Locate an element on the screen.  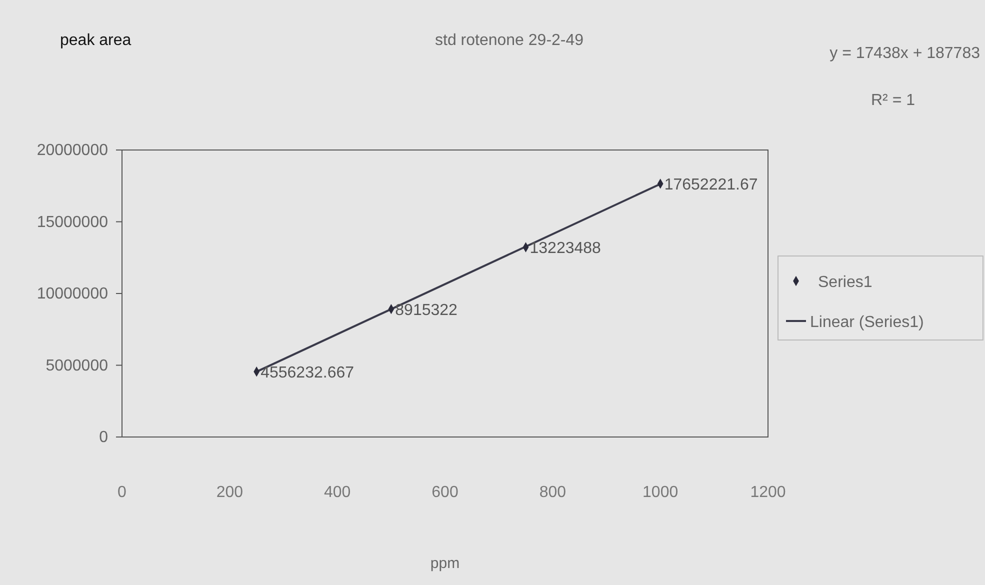
text: R² = 1 is located at coordinates (893, 100).